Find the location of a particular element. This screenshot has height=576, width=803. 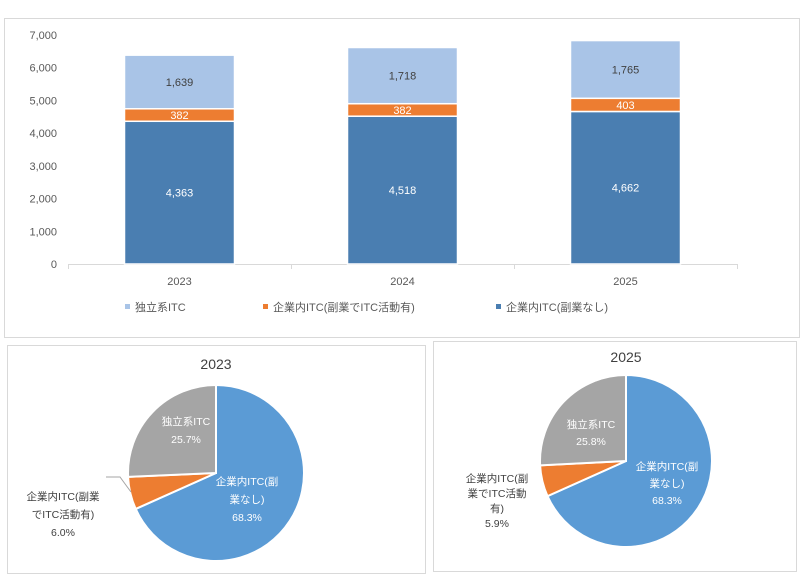

leader-line is located at coordinates (119, 484).